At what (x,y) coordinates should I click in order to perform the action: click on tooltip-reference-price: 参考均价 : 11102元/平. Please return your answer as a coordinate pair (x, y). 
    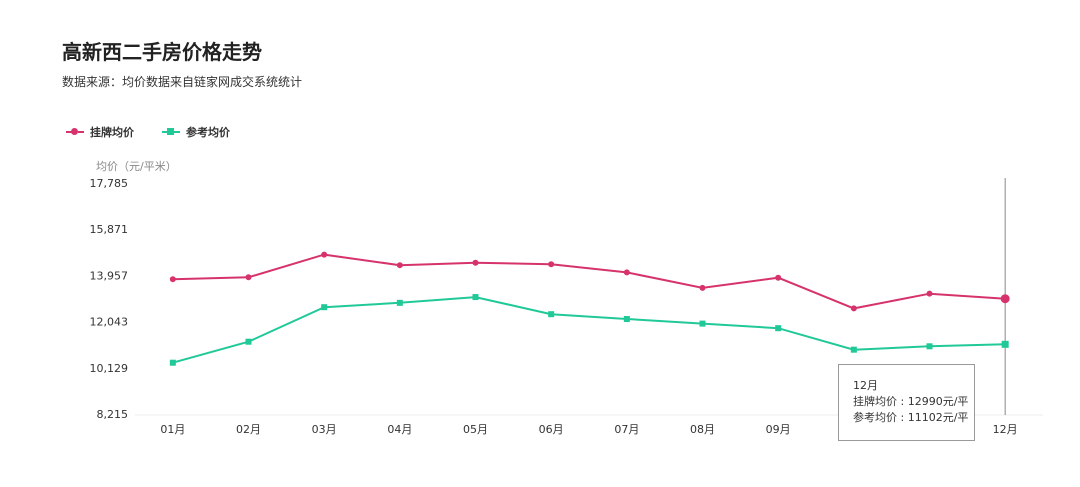
    Looking at the image, I should click on (911, 417).